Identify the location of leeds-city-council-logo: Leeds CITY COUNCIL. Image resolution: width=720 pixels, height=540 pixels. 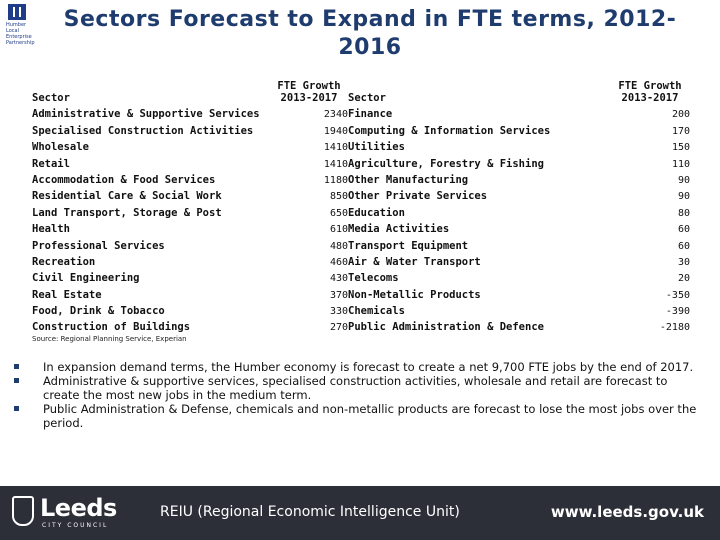
(67, 513).